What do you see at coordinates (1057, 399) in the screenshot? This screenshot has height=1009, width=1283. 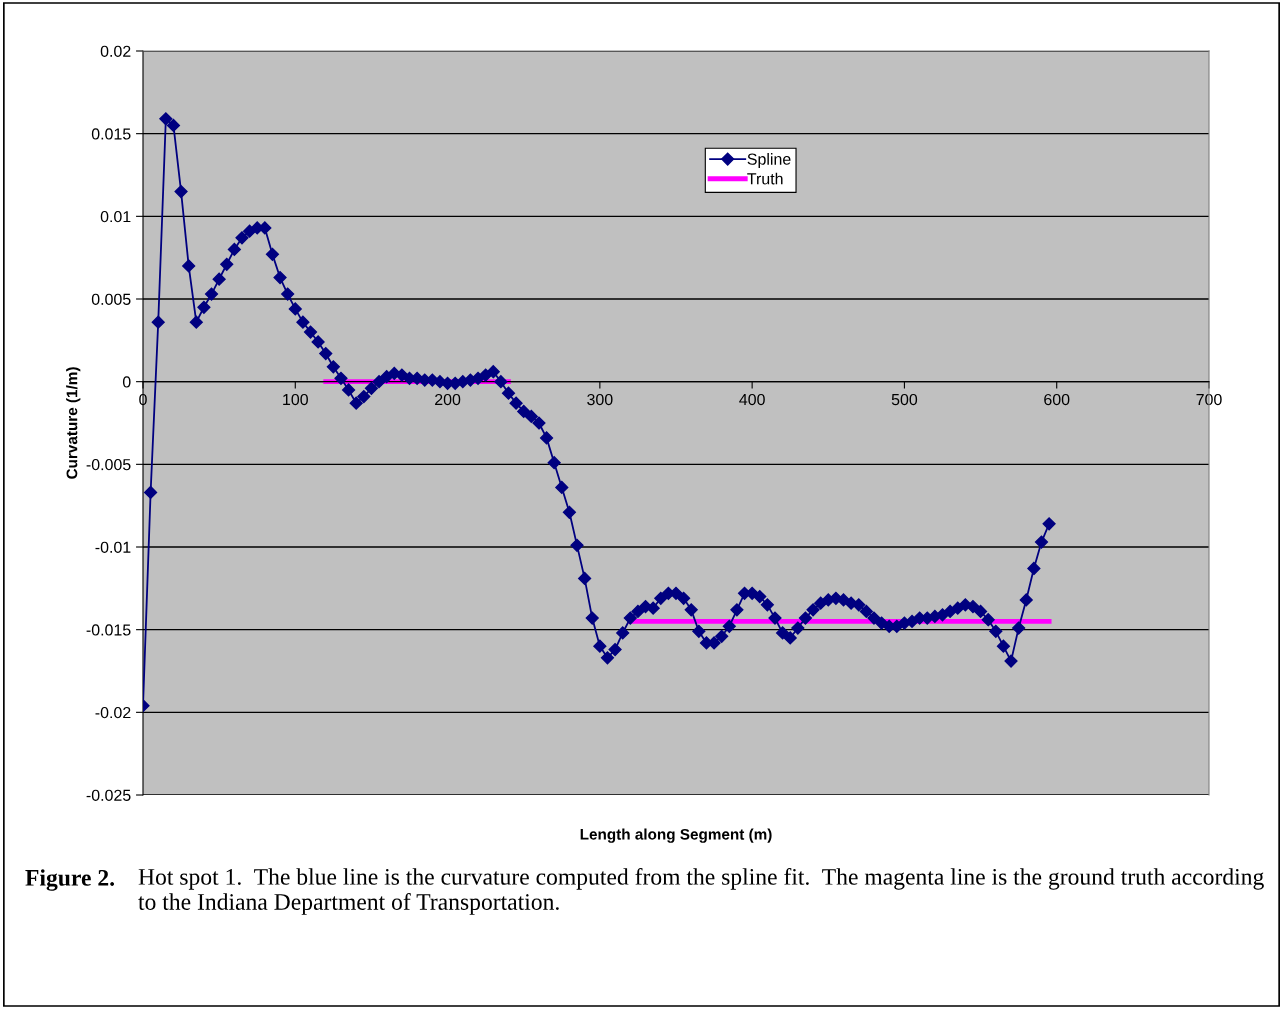 I see `x-tick-label: 600` at bounding box center [1057, 399].